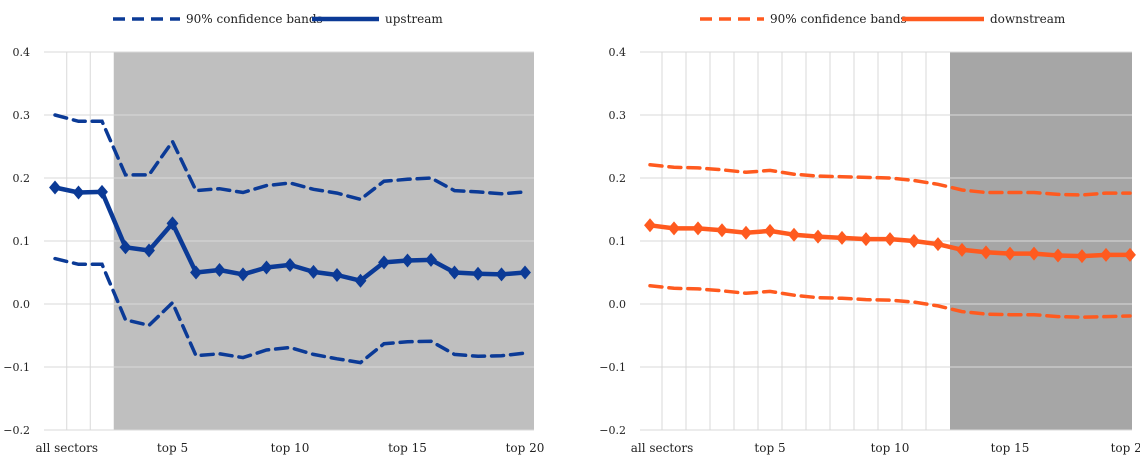 Image resolution: width=1140 pixels, height=456 pixels. Describe the element at coordinates (1028, 19) in the screenshot. I see `legend-label: downstream` at that location.